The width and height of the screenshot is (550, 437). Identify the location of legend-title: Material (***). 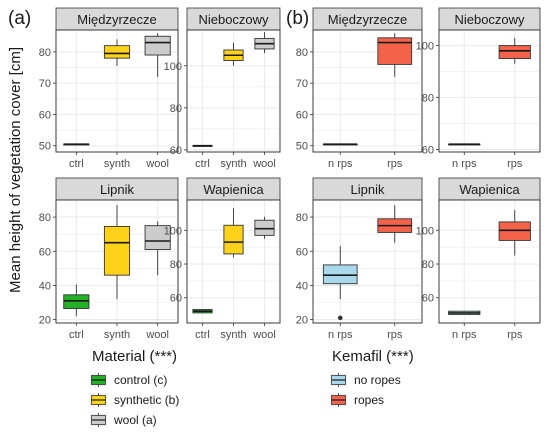
(134, 356).